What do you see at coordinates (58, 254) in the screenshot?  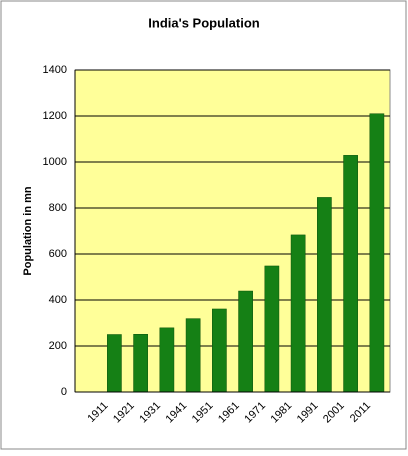 I see `y-tick-label: 600` at bounding box center [58, 254].